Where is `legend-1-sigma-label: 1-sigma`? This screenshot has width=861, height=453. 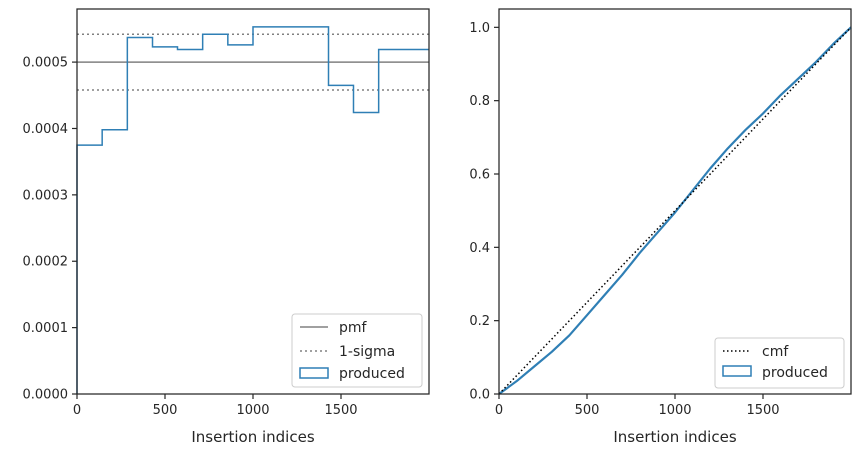 legend-1-sigma-label: 1-sigma is located at coordinates (367, 352).